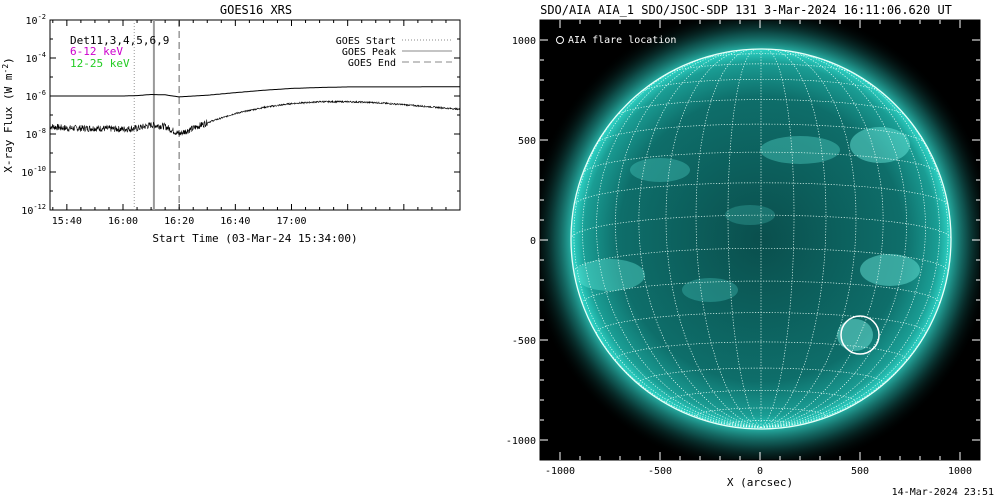 This screenshot has height=500, width=1000. I want to click on goes-y-tick-label: 10⁻⁶, so click(36, 96).